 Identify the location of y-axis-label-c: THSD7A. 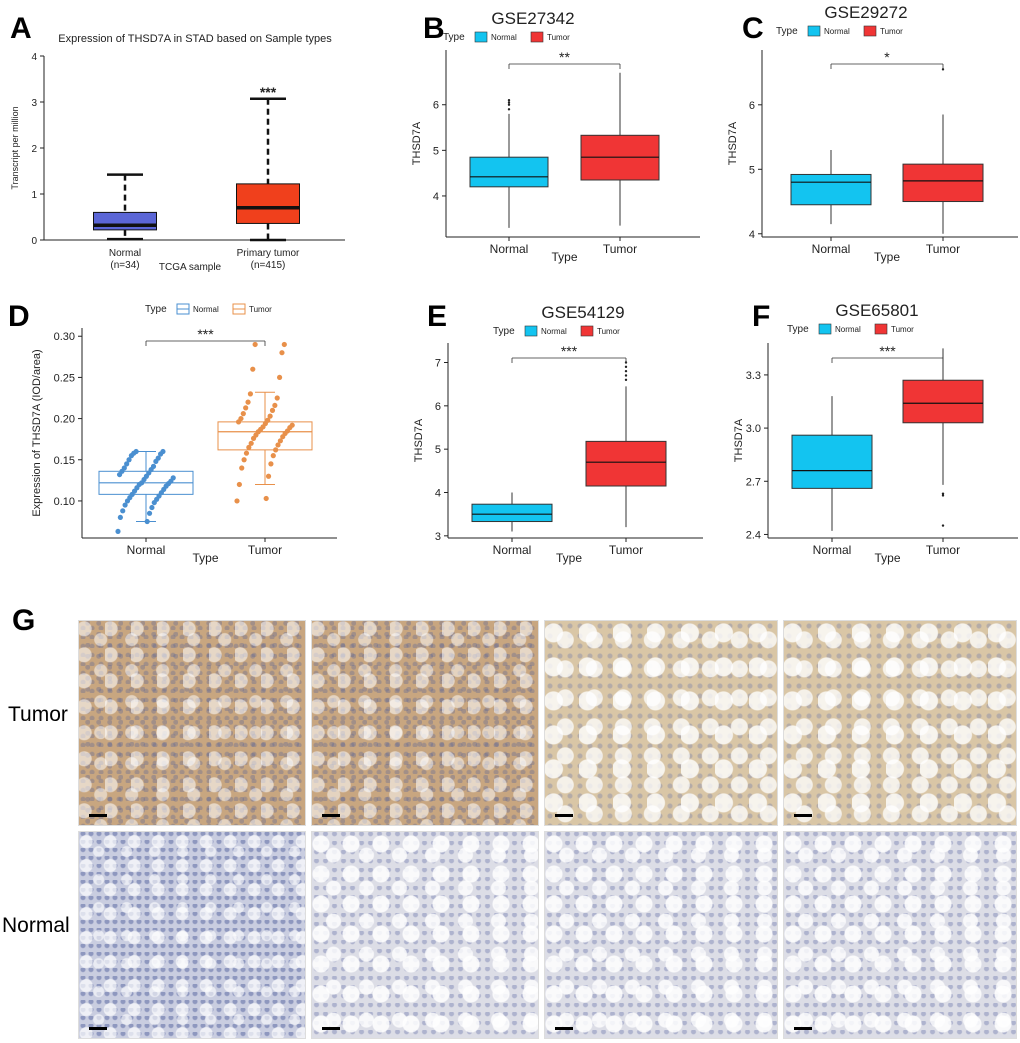
(733, 143).